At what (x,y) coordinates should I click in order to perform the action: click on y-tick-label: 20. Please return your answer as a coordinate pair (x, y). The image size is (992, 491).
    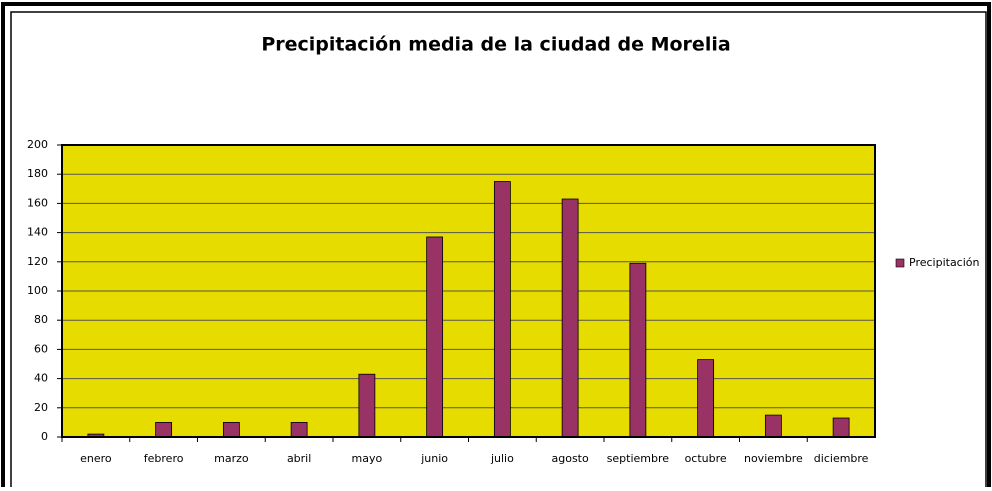
    Looking at the image, I should click on (41, 407).